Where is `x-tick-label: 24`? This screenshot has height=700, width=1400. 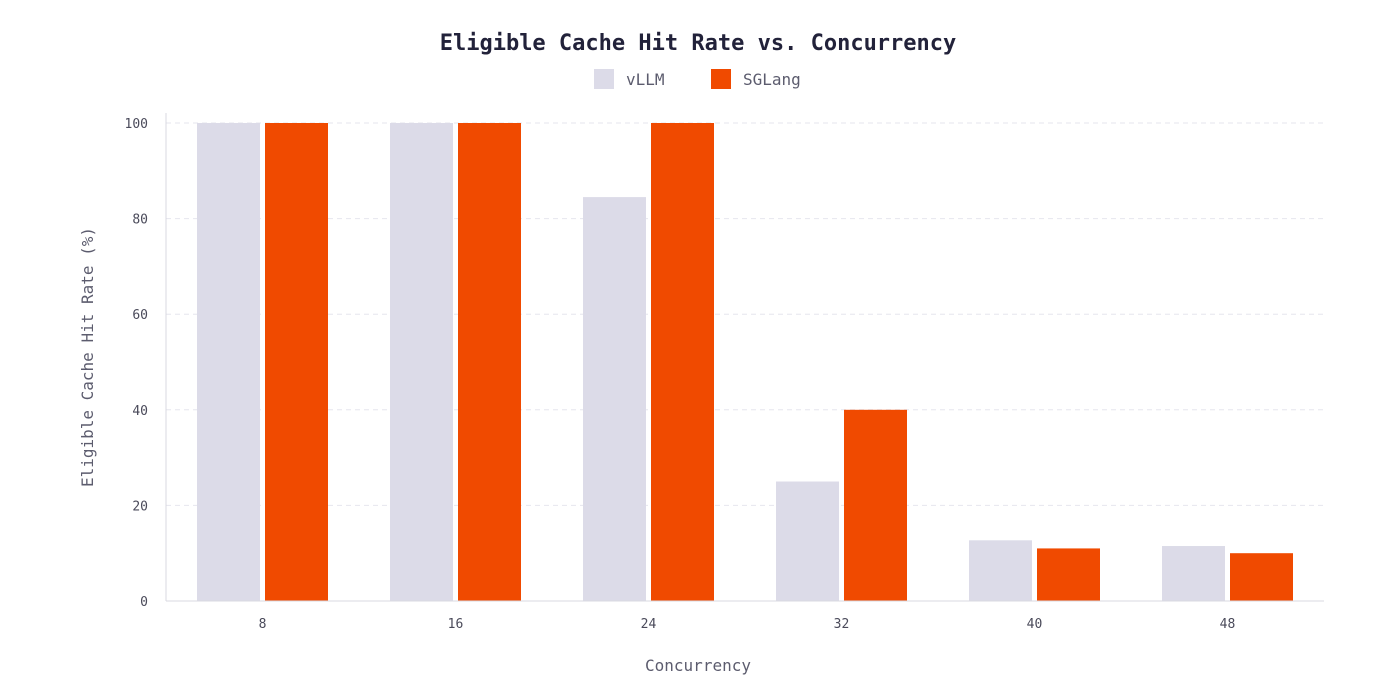 x-tick-label: 24 is located at coordinates (649, 624).